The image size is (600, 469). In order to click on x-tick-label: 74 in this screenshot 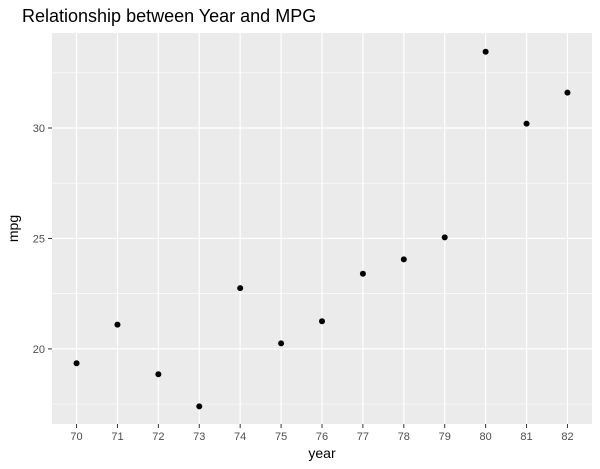, I will do `click(240, 437)`.